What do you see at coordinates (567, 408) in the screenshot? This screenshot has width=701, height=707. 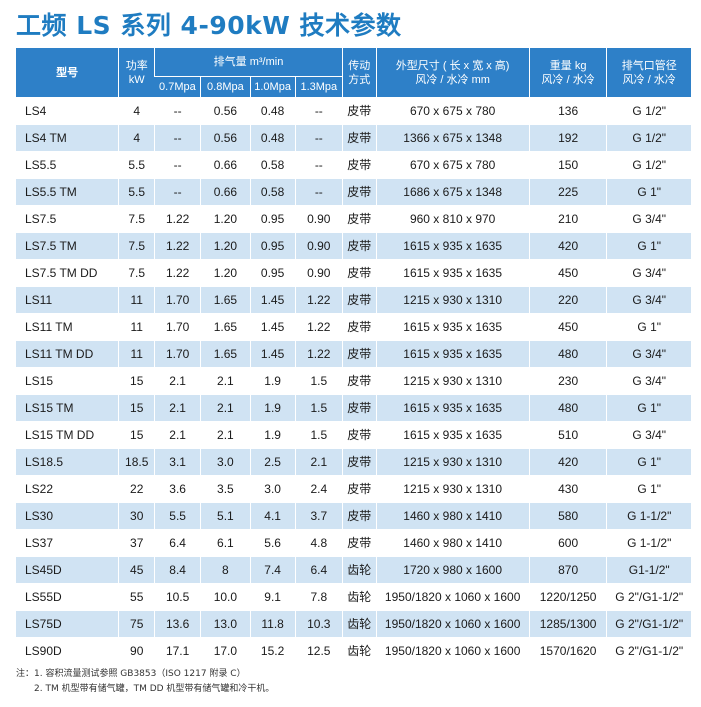 I see `cell-weight: 480` at bounding box center [567, 408].